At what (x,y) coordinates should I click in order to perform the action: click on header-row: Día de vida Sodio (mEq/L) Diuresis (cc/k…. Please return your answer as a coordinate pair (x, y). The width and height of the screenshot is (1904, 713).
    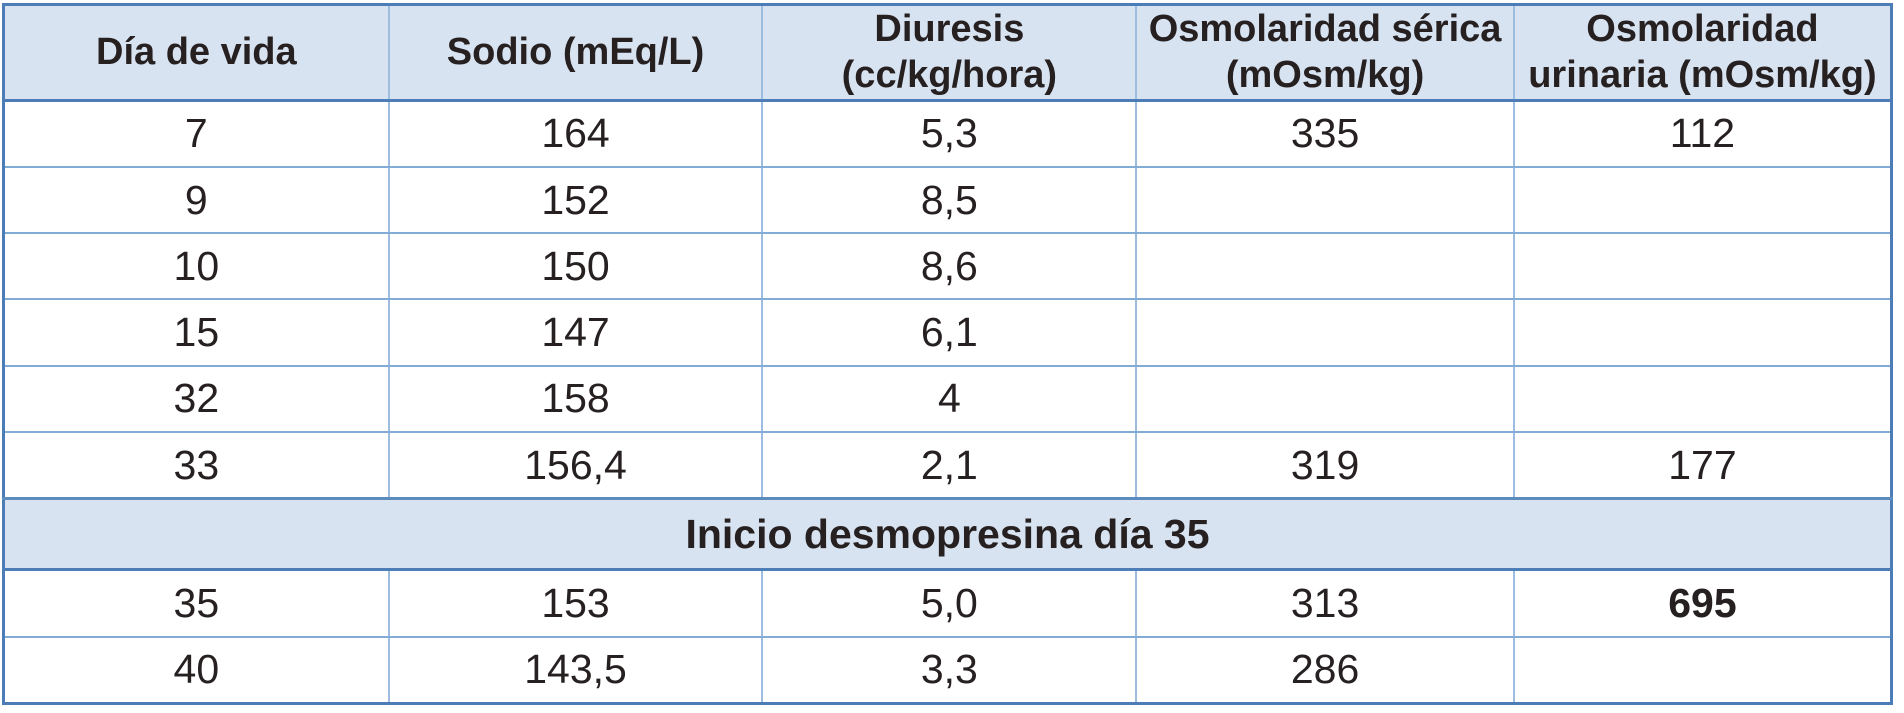
    Looking at the image, I should click on (947, 52).